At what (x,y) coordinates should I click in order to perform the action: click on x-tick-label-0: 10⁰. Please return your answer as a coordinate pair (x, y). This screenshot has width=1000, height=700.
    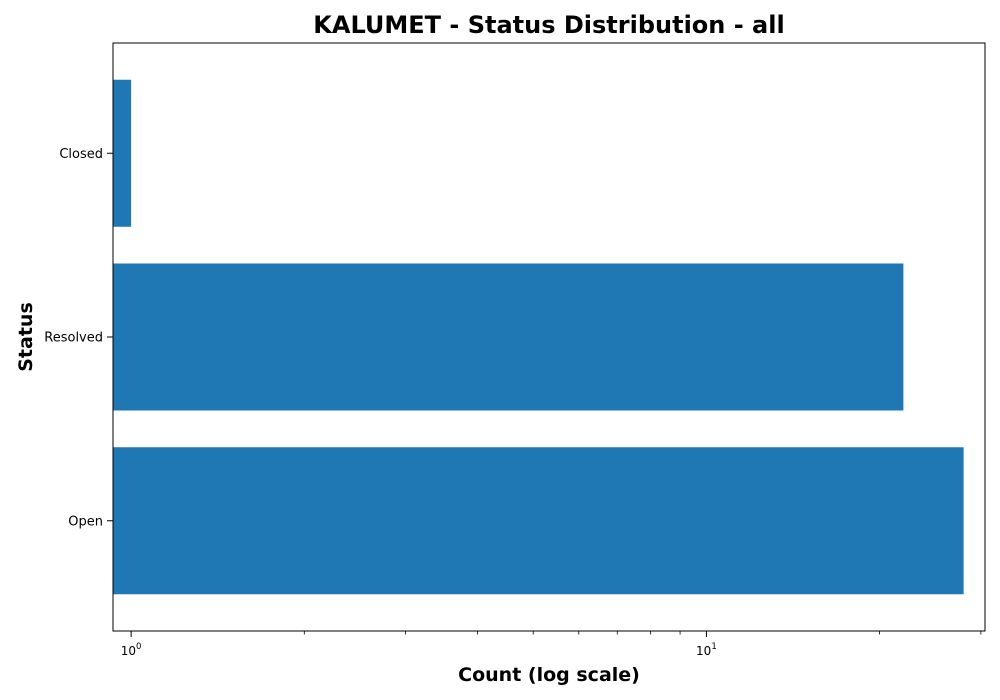
    Looking at the image, I should click on (131, 650).